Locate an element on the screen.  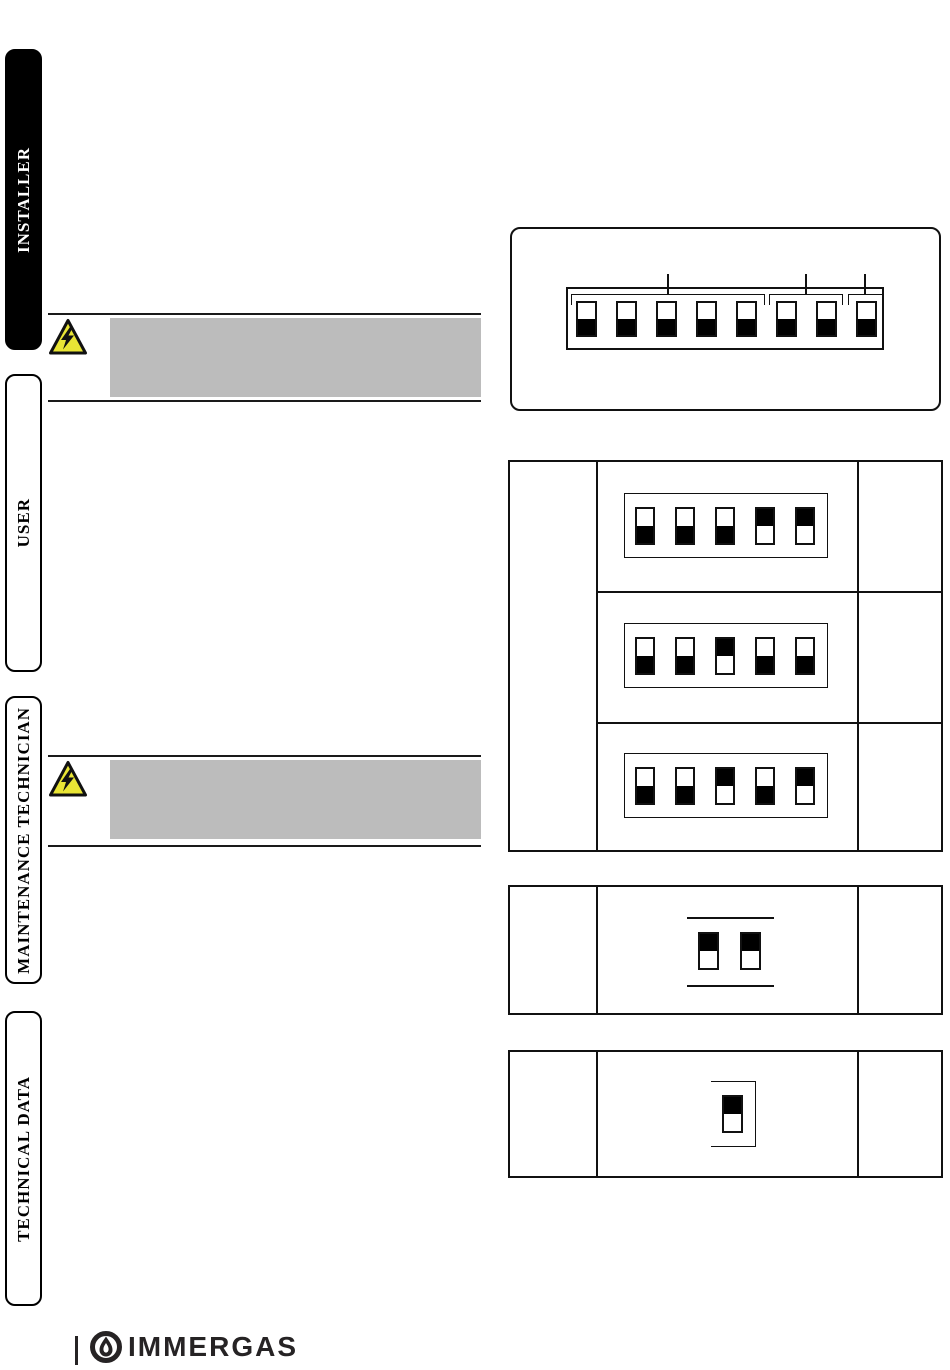
dip-setting-row1-diagram is located at coordinates (726, 525).